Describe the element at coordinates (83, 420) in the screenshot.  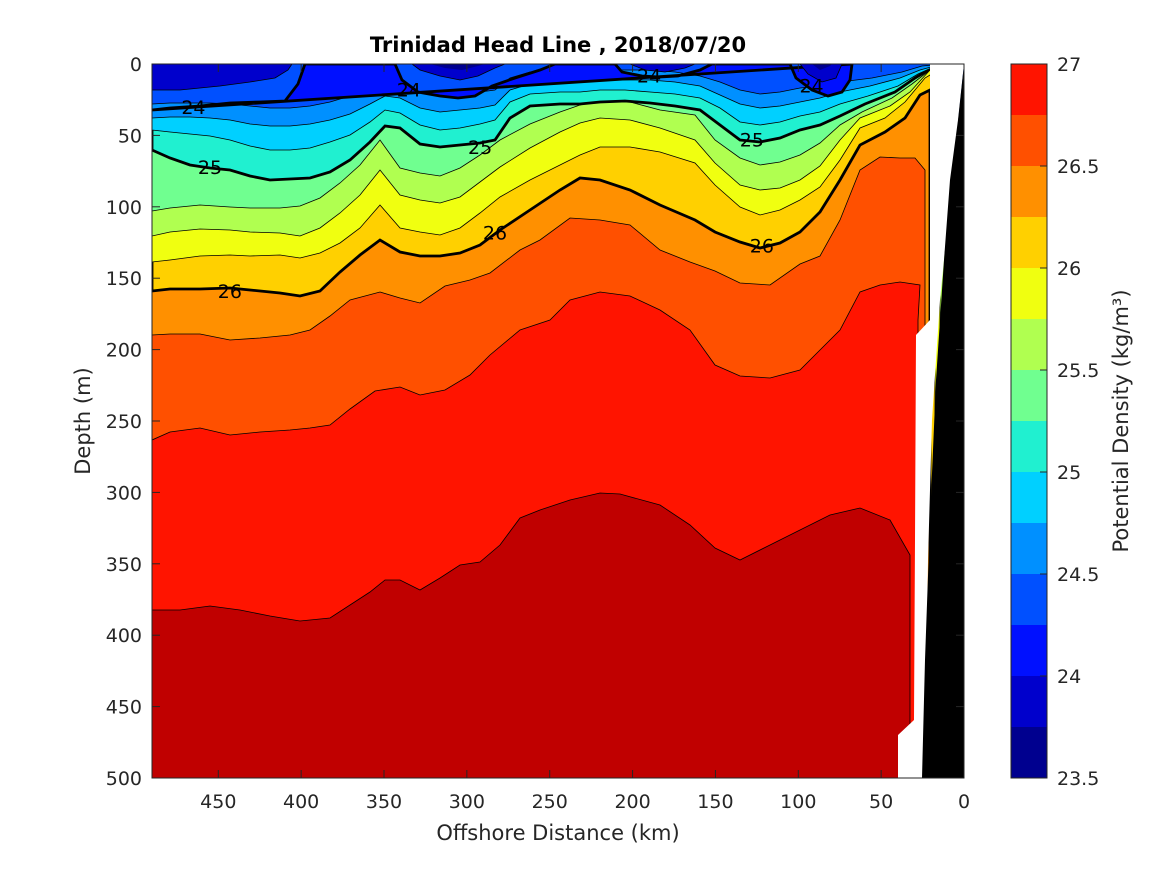
I see `y-axis-label: Depth (m)` at that location.